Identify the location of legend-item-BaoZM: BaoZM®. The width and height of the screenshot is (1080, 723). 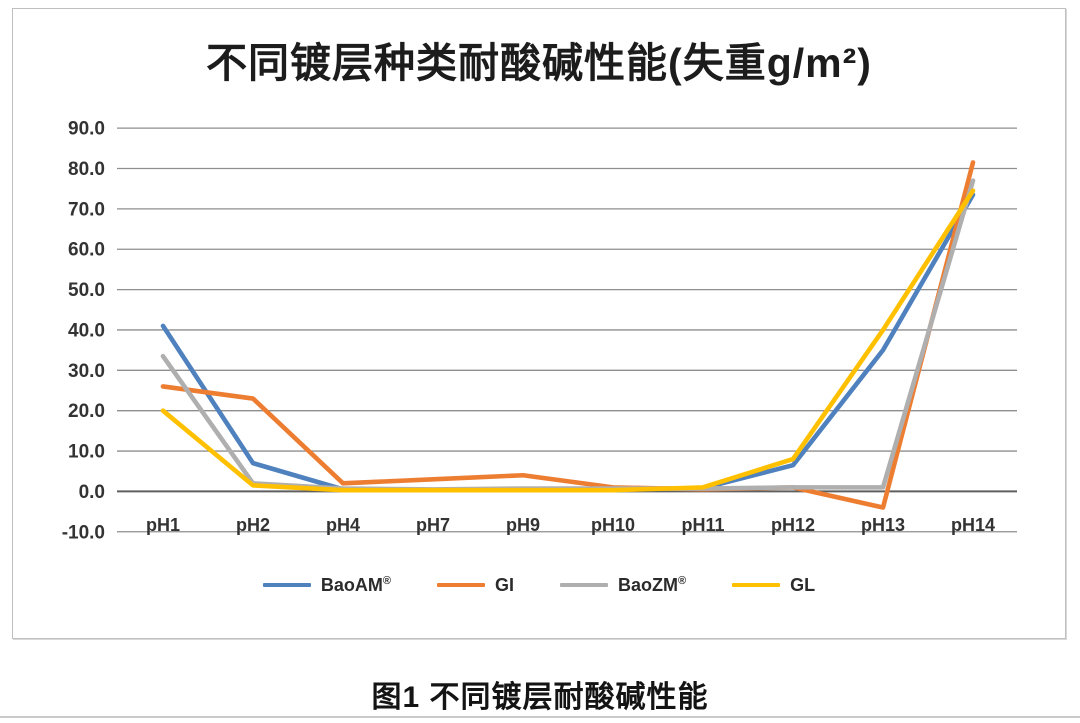
(623, 585).